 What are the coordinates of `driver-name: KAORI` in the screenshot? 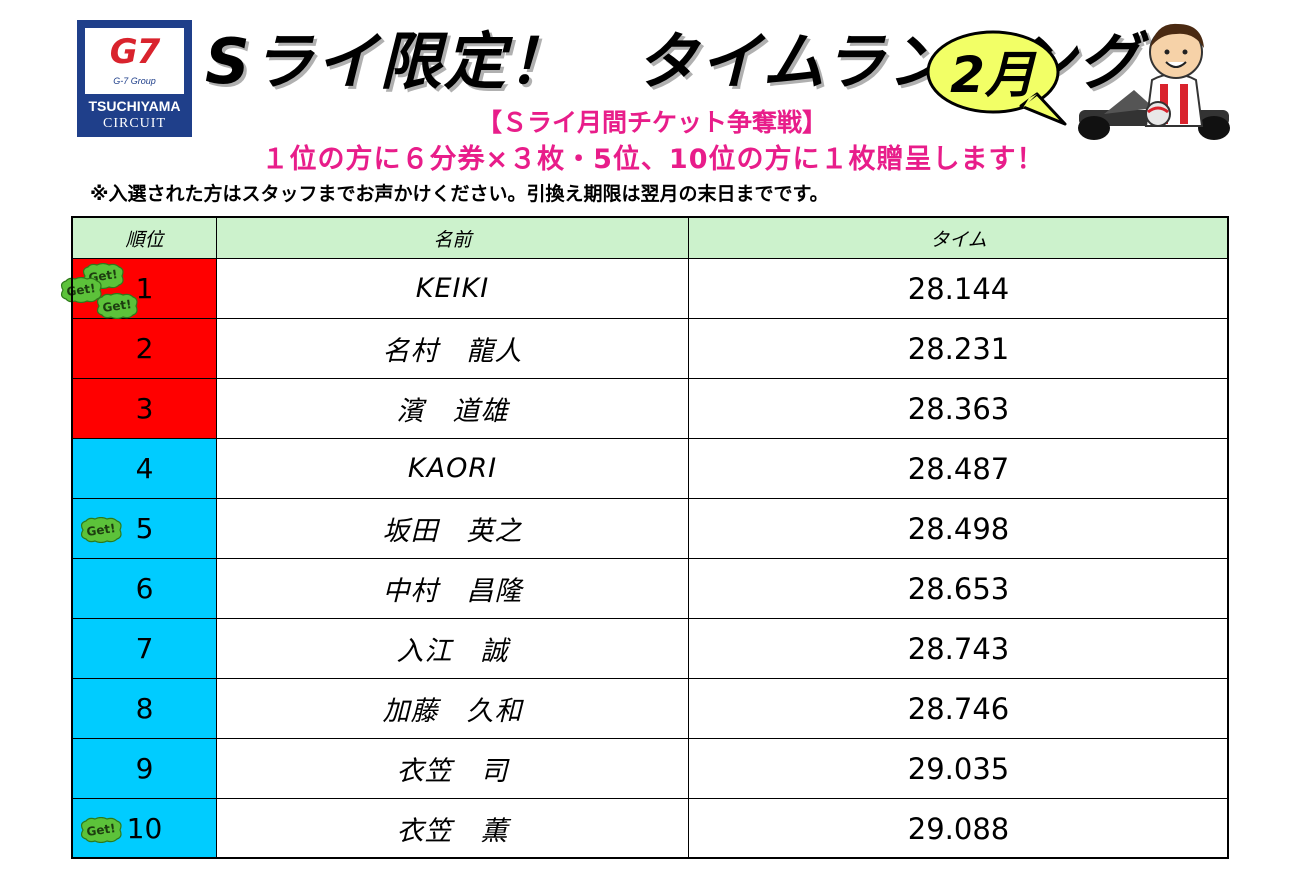 It's located at (452, 468).